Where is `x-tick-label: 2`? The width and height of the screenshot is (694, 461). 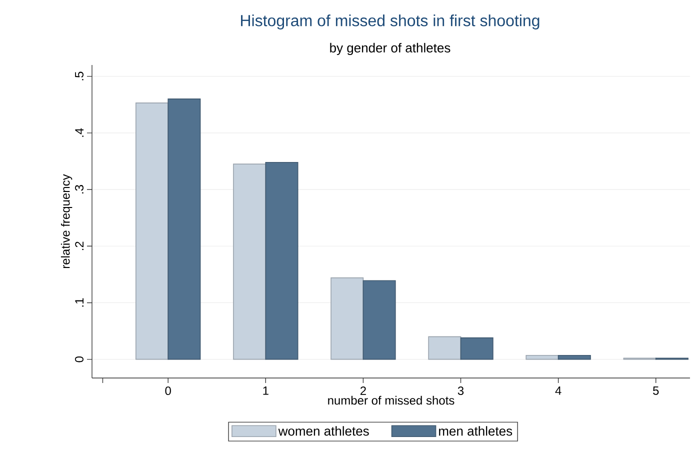
x-tick-label: 2 is located at coordinates (363, 390).